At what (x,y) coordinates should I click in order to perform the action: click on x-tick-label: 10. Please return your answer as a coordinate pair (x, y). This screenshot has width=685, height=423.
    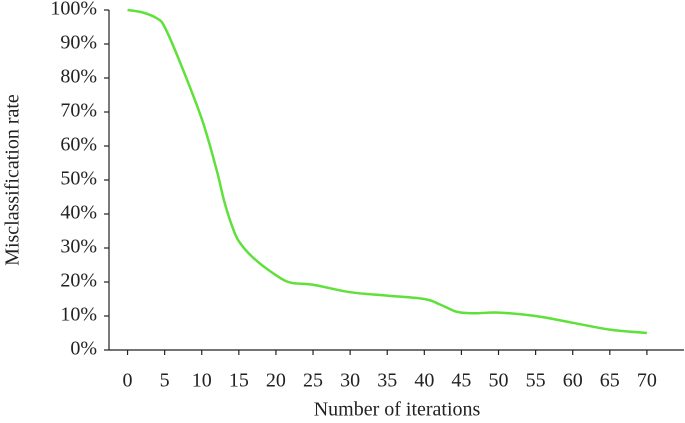
    Looking at the image, I should click on (202, 381).